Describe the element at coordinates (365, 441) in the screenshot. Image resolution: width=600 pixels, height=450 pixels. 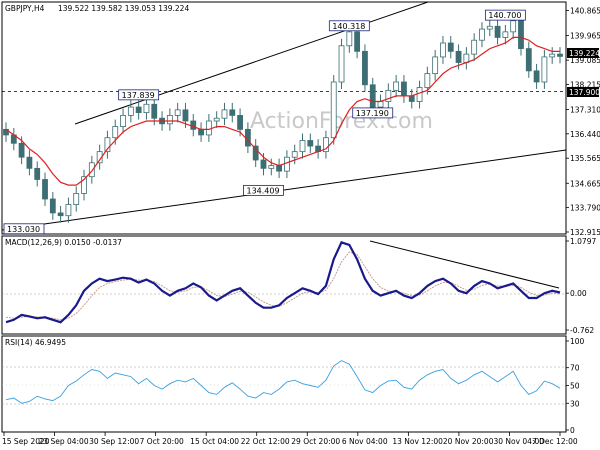
I see `x-tick-label: 6 Nov 04:00` at that location.